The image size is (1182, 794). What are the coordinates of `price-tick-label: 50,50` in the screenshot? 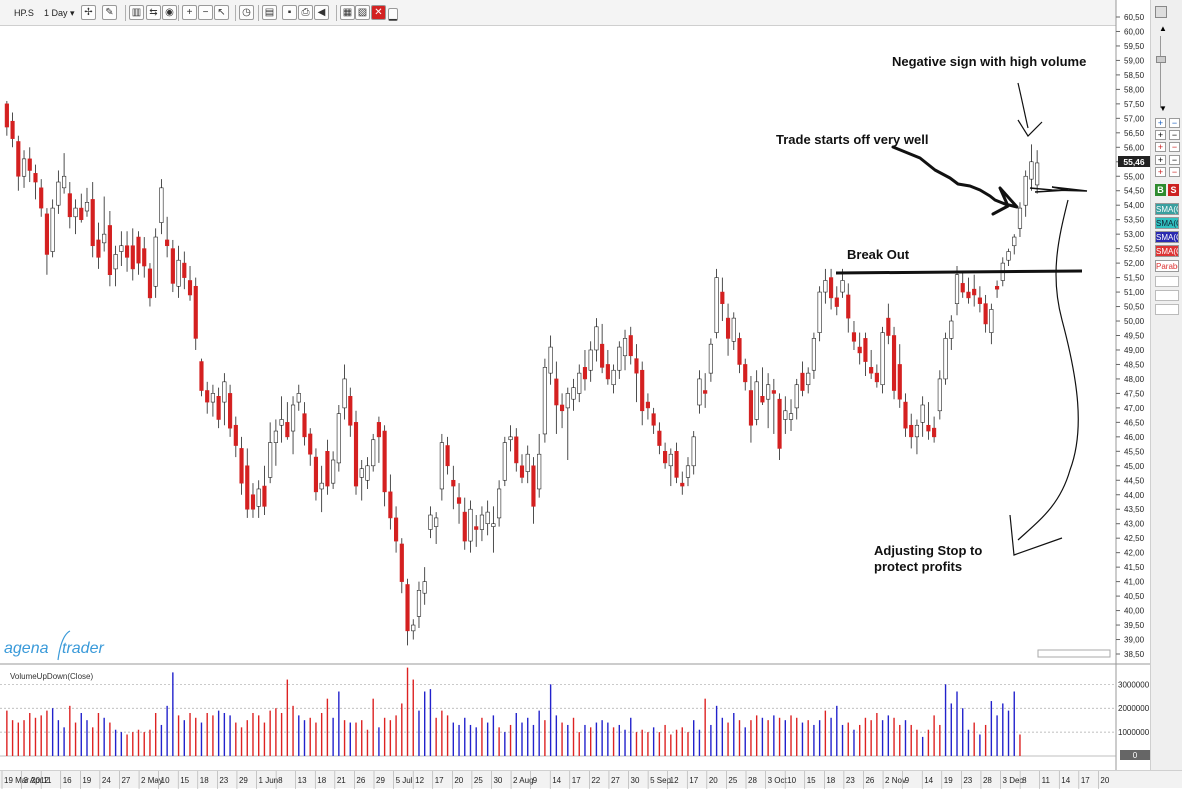 It's located at (1134, 307).